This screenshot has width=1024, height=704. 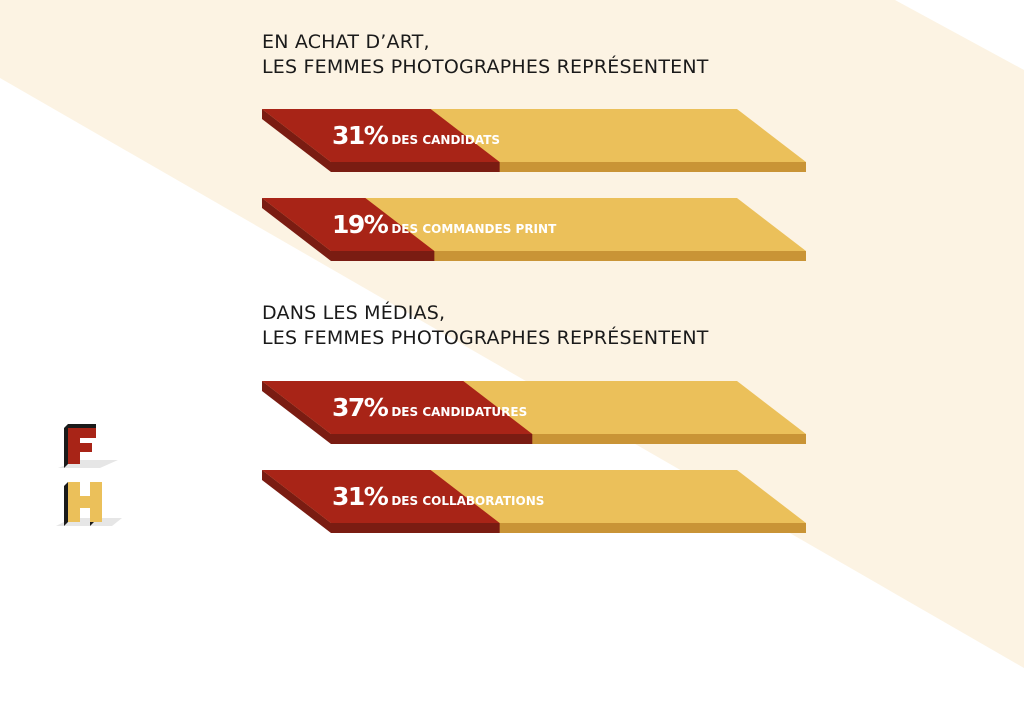 I want to click on bar-label: 19% DES COMMANDES PRINT, so click(x=444, y=224).